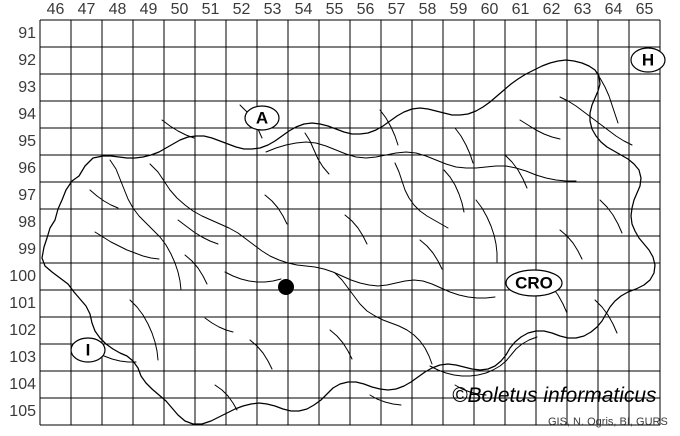 This screenshot has width=680, height=436. What do you see at coordinates (22, 303) in the screenshot?
I see `y-tick-10: 101` at bounding box center [22, 303].